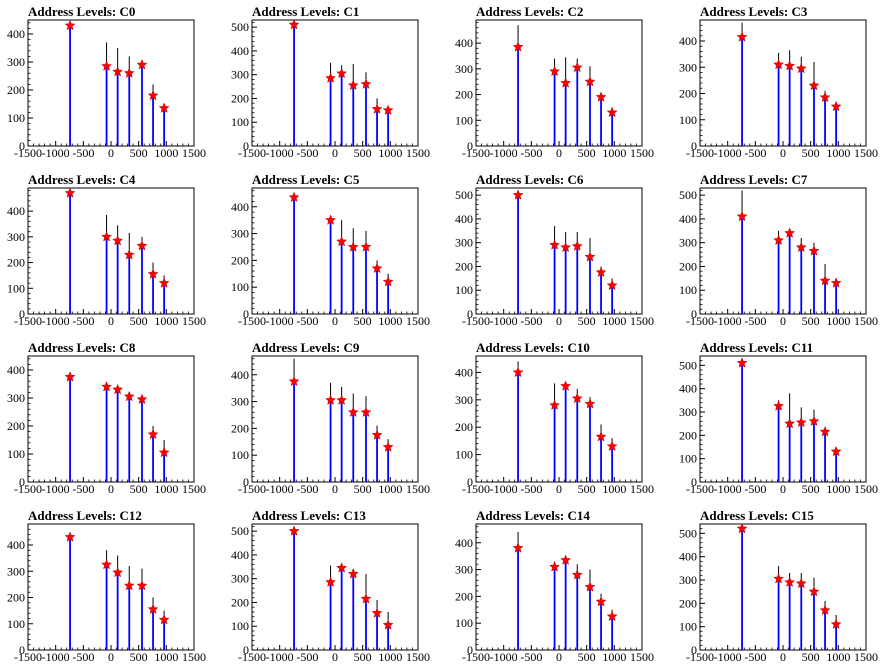 This screenshot has height=672, width=896. What do you see at coordinates (306, 179) in the screenshot?
I see `panel-title: Address Levels: C5` at bounding box center [306, 179].